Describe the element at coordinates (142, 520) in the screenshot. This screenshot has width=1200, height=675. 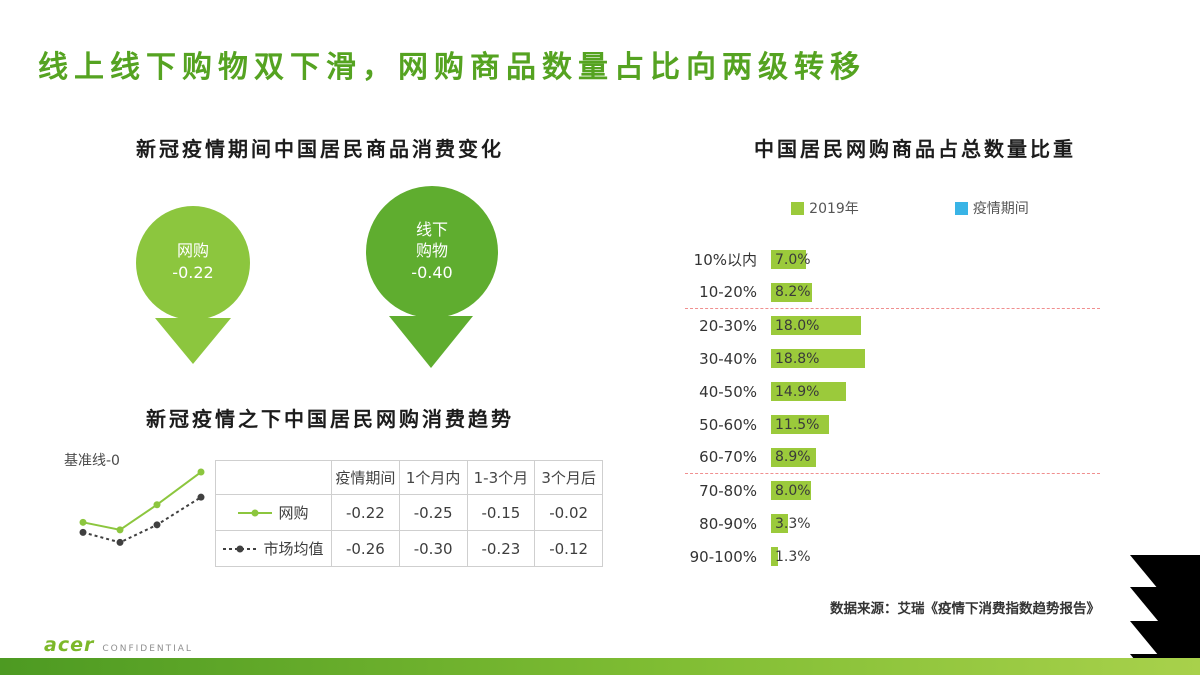
I see `line-series-市场均值` at that location.